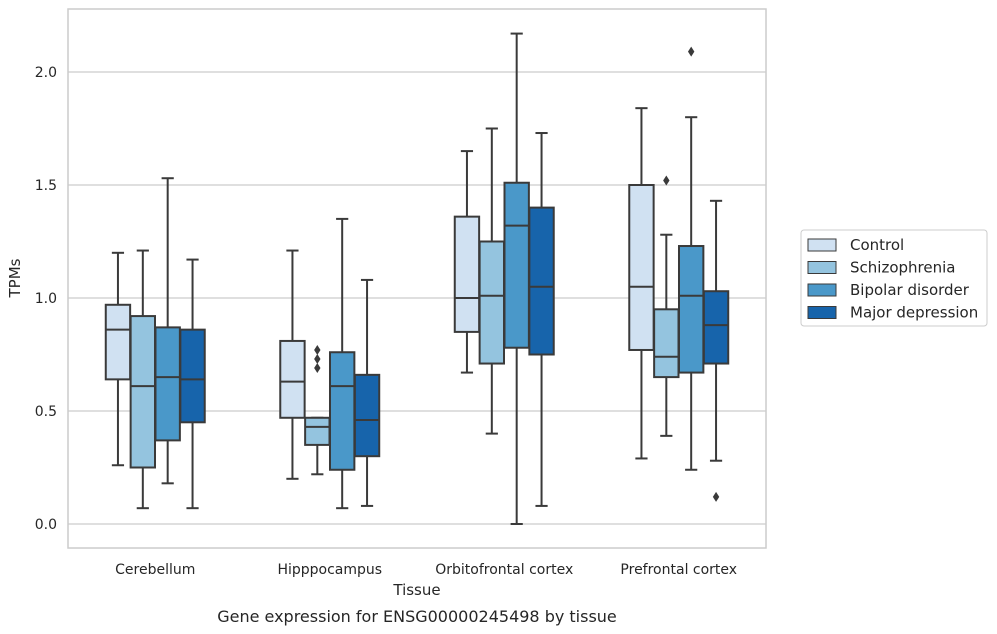 Image resolution: width=997 pixels, height=634 pixels. I want to click on legend-frame, so click(894, 278).